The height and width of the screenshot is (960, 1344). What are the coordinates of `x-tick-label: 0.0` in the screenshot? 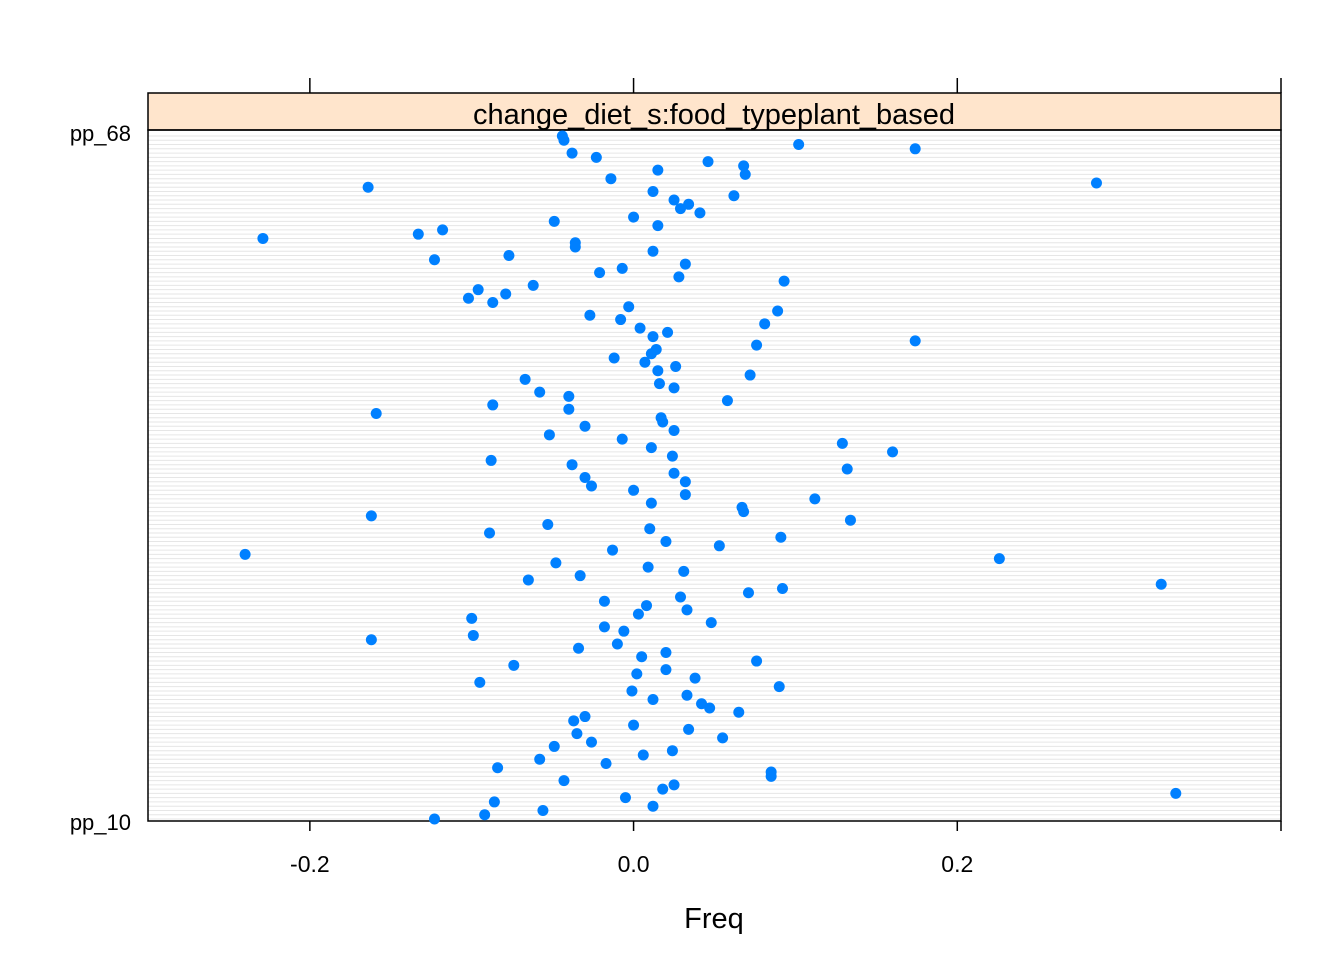 It's located at (634, 864).